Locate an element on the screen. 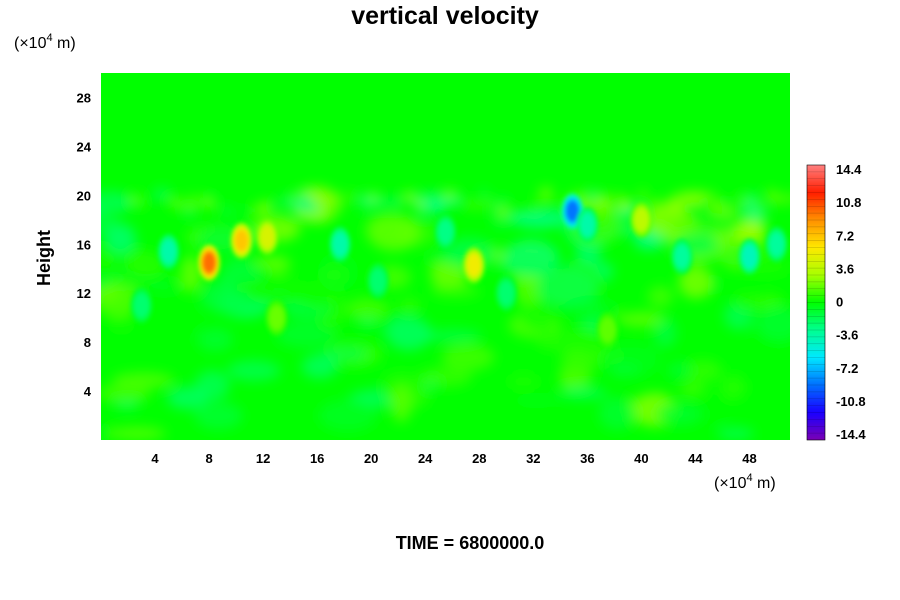 The image size is (900, 600). y-tick-label: 24 is located at coordinates (84, 146).